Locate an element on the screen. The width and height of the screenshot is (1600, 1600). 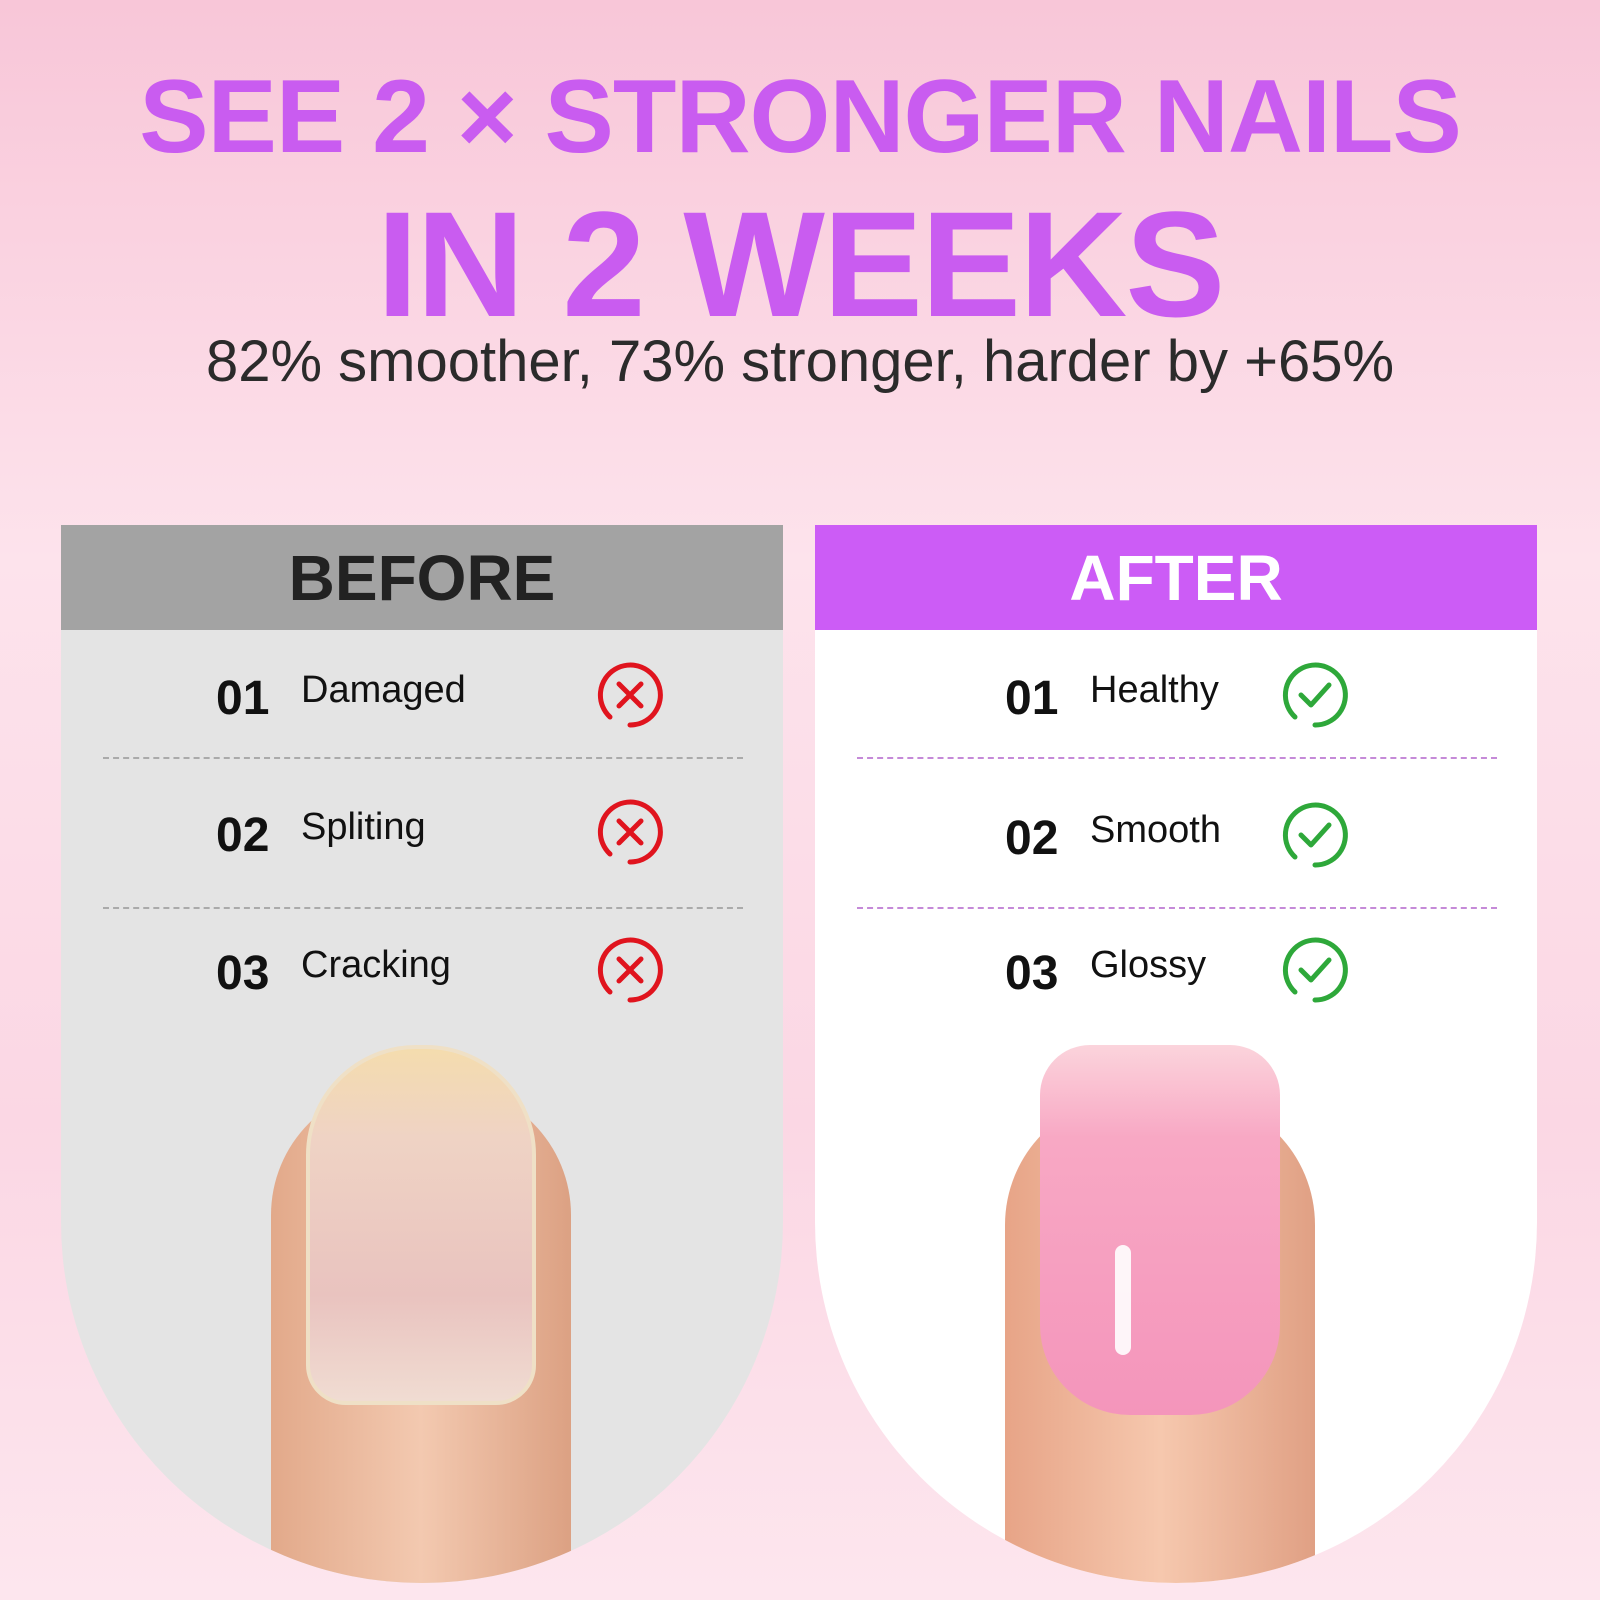
after-item: 03 Glossy is located at coordinates (1176, 970).